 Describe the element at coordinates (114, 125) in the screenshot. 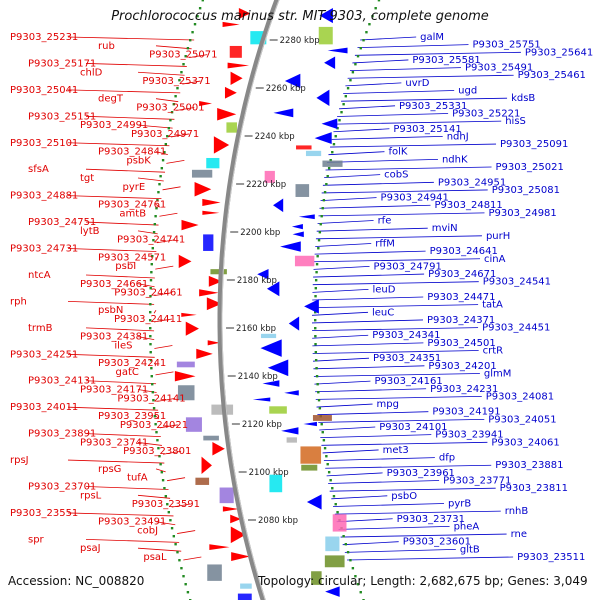

I see `gene-label: P9303_24991` at that location.